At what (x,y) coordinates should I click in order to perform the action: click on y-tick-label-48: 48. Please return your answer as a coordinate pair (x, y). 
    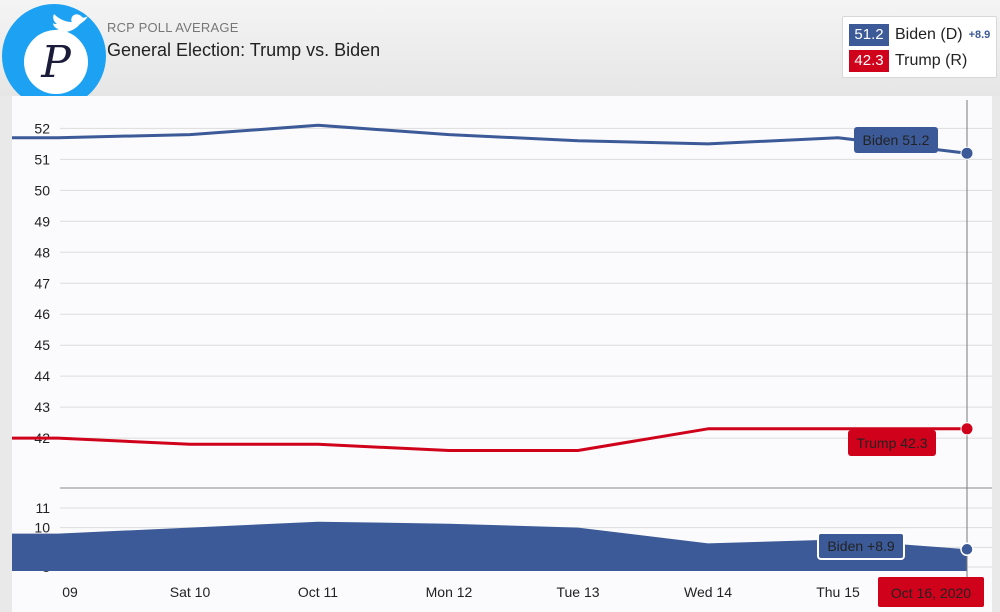
    Looking at the image, I should click on (42, 252).